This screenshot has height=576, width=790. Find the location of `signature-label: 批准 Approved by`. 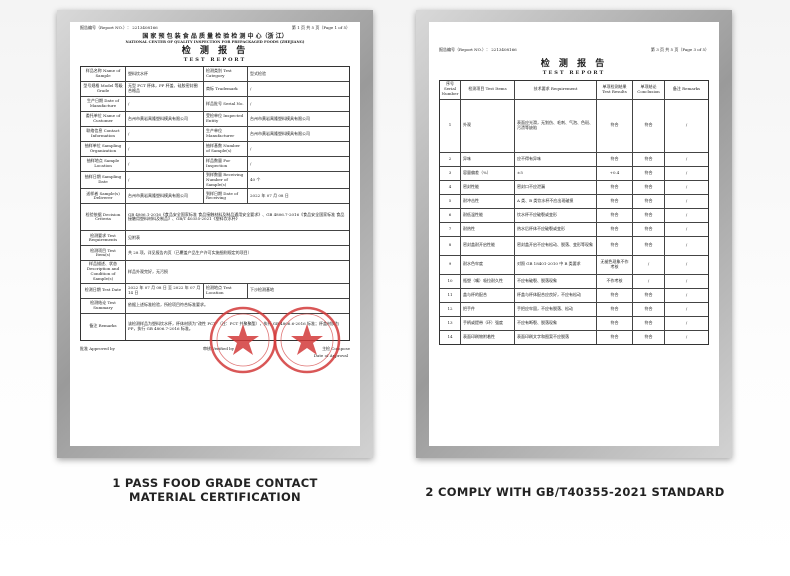

signature-label: 批准 Approved by is located at coordinates (97, 348).